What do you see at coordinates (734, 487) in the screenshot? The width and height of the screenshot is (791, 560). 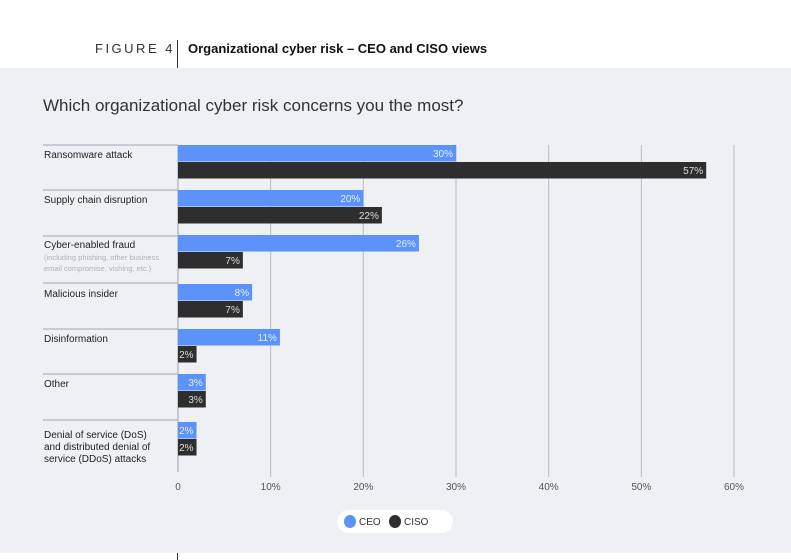 I see `x-tick-label: 60%` at bounding box center [734, 487].